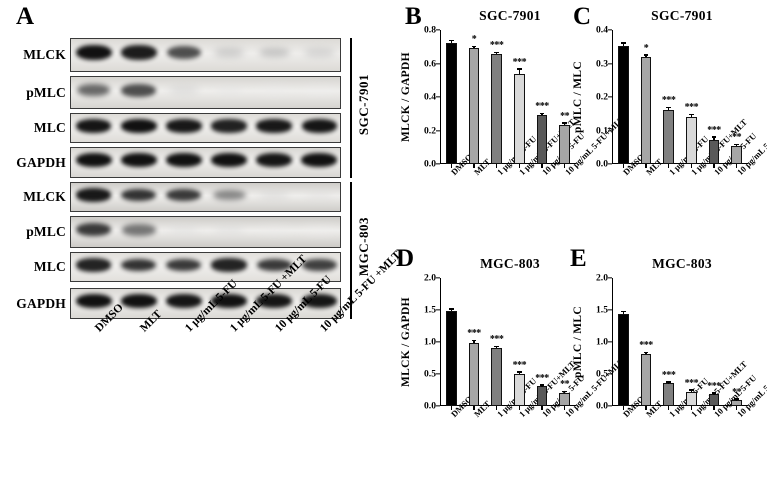  What do you see at coordinates (49, 266) in the screenshot?
I see `blot-label-mlc-6: MLC` at bounding box center [49, 266].